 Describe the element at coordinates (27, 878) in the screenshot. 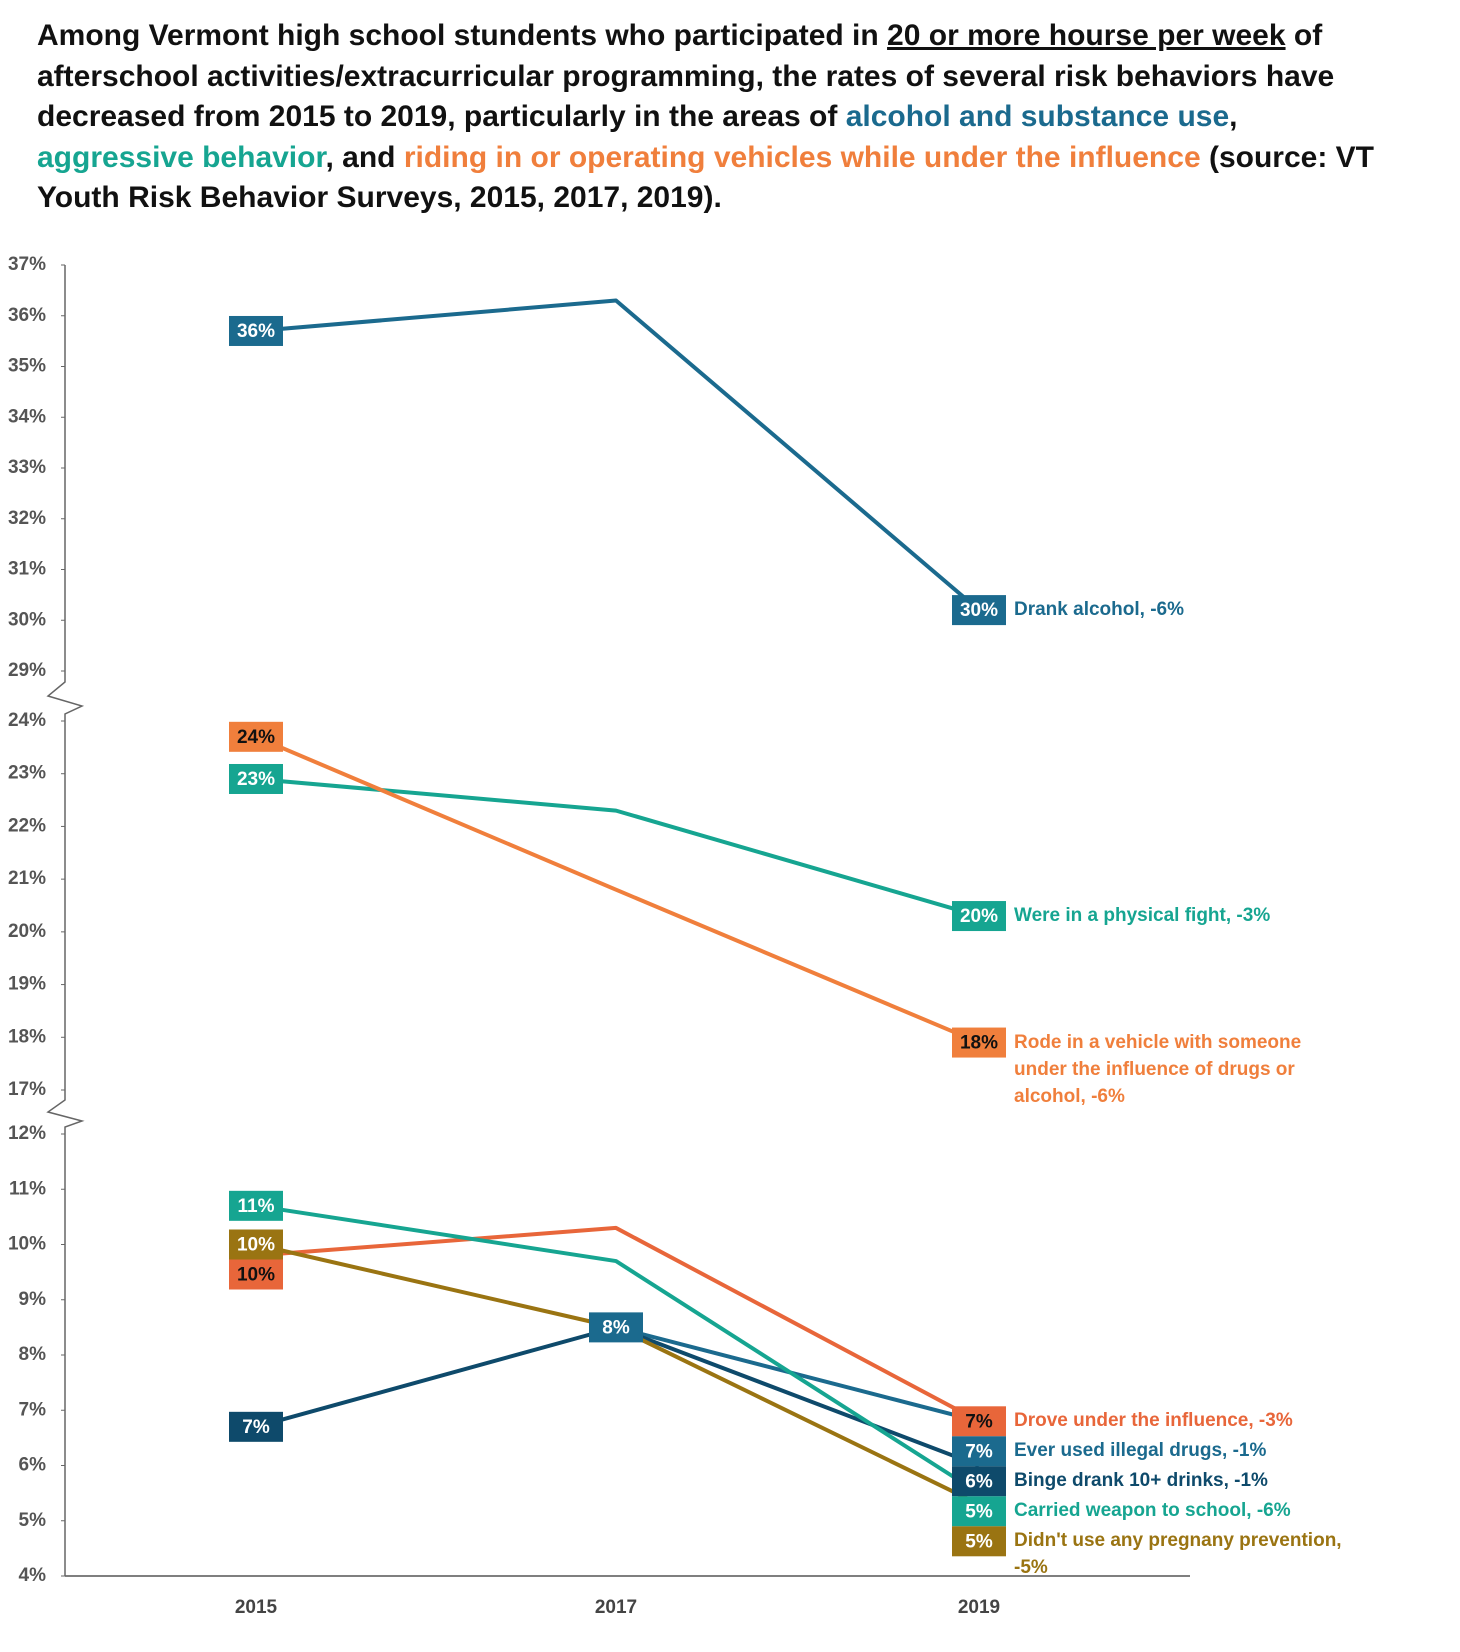

I see `y-tick-label: 21%` at that location.